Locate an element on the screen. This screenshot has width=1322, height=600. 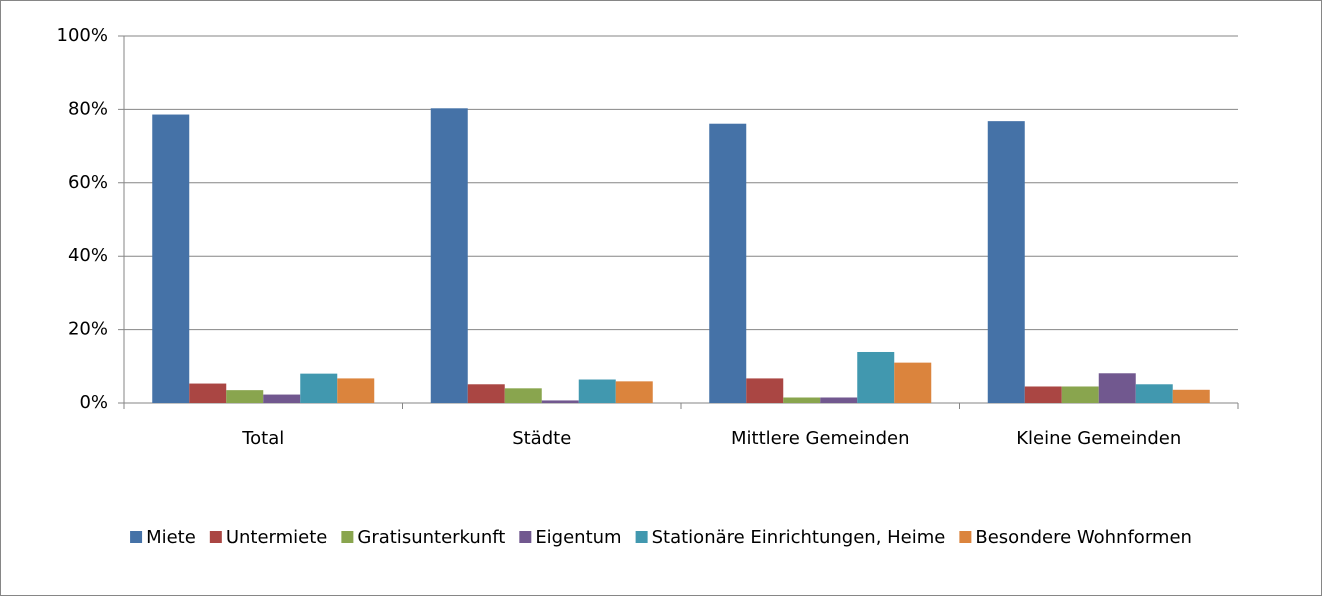
y-tick-label: 60% is located at coordinates (88, 182).